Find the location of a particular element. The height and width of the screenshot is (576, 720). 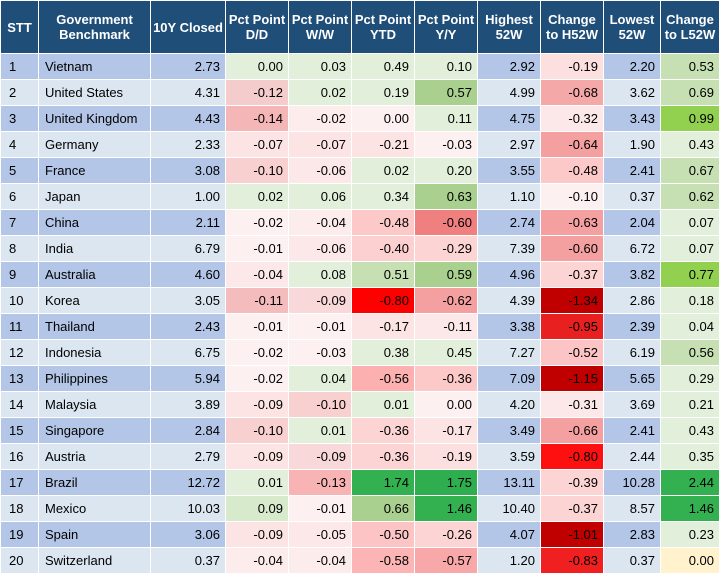

cell-pct-ytd: -0.21 is located at coordinates (383, 144).